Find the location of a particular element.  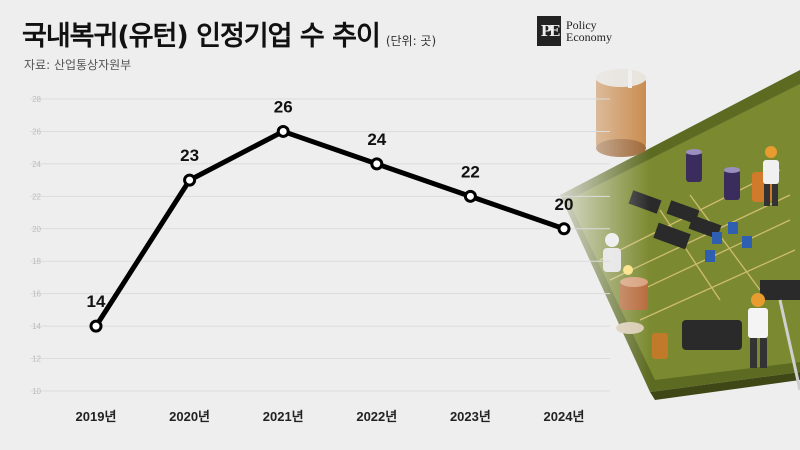

x-category-label: 2019년 is located at coordinates (96, 416).